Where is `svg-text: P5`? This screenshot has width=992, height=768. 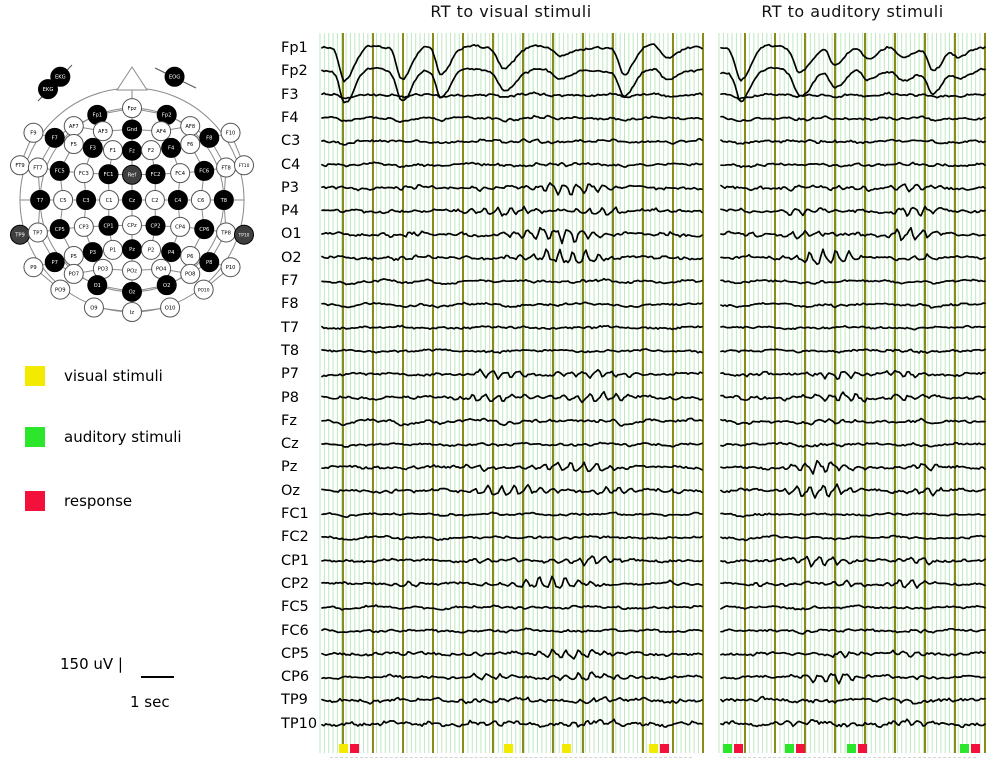 svg-text: P5 is located at coordinates (74, 257).